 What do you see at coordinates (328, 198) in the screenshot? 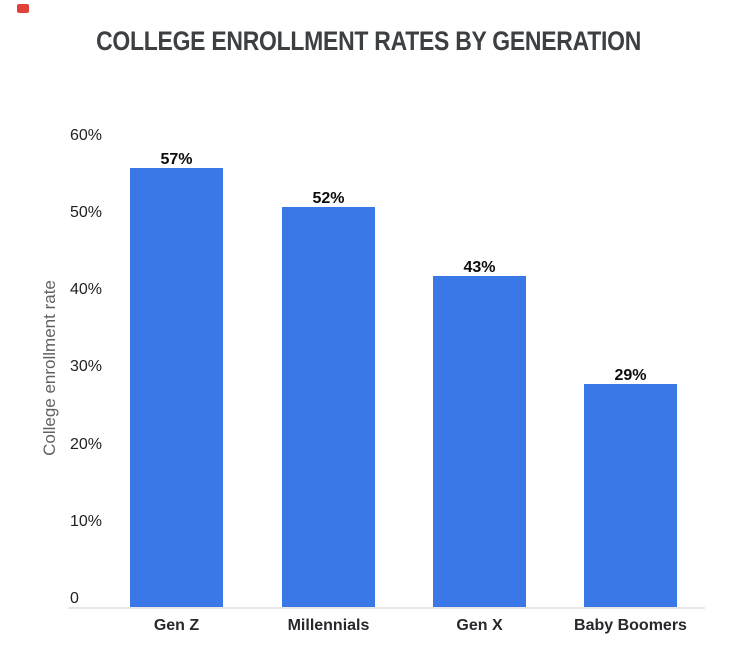
I see `bar-value-label: 52%` at bounding box center [328, 198].